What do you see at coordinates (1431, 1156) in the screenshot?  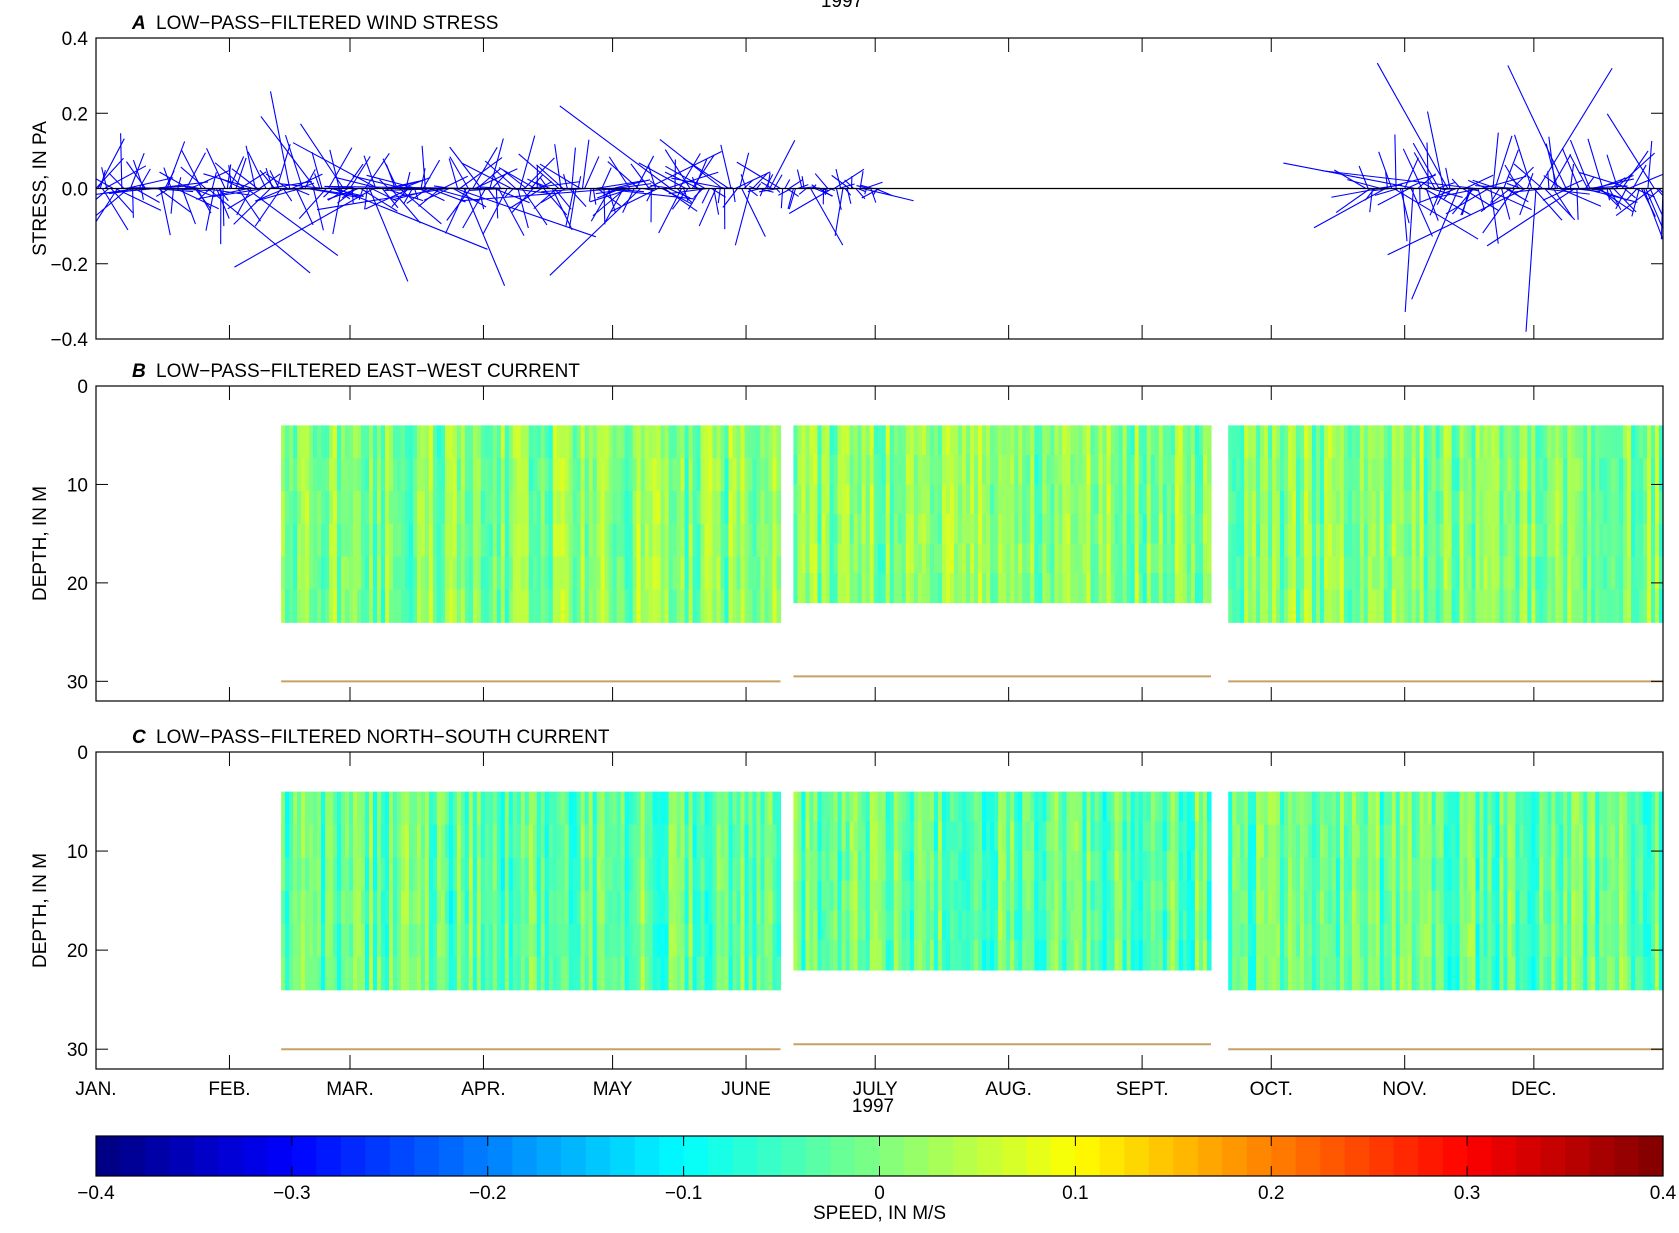 I see `colorbar-swatch` at bounding box center [1431, 1156].